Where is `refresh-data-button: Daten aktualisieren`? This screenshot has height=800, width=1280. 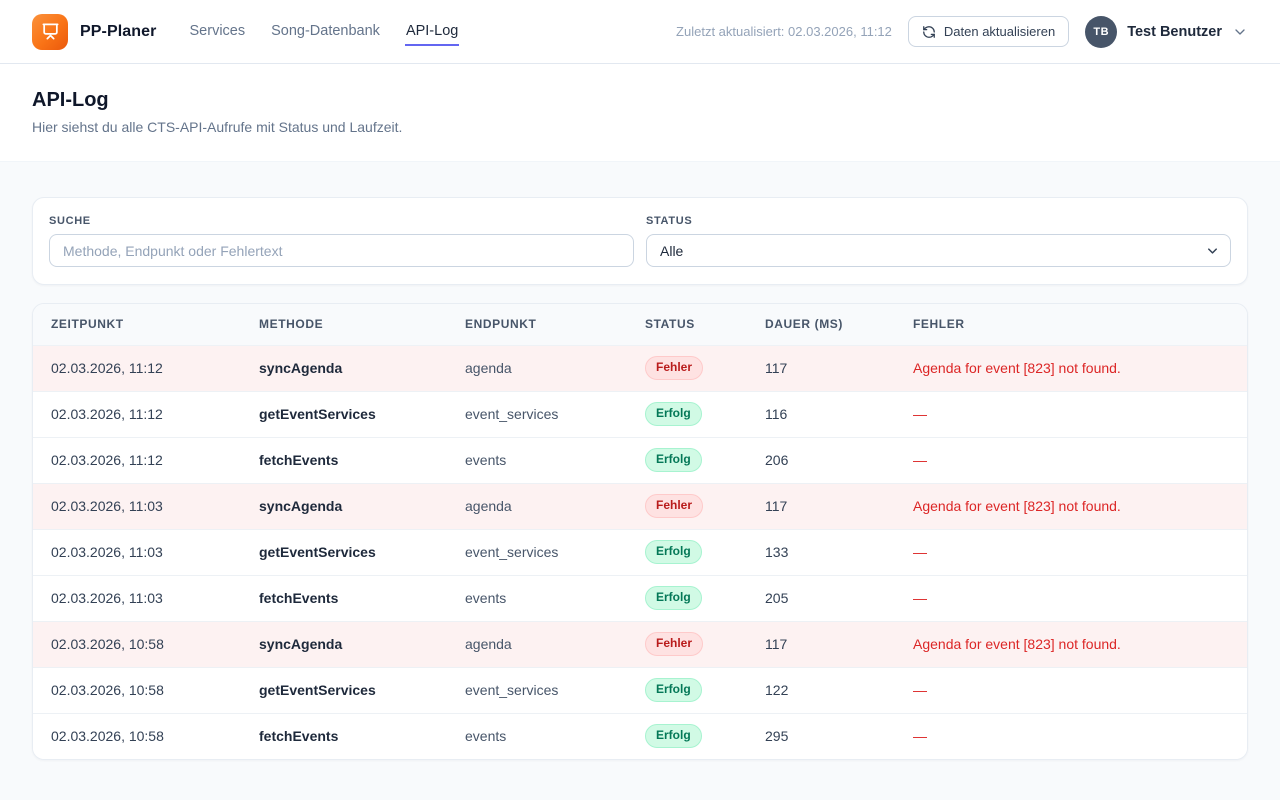 refresh-data-button: Daten aktualisieren is located at coordinates (988, 31).